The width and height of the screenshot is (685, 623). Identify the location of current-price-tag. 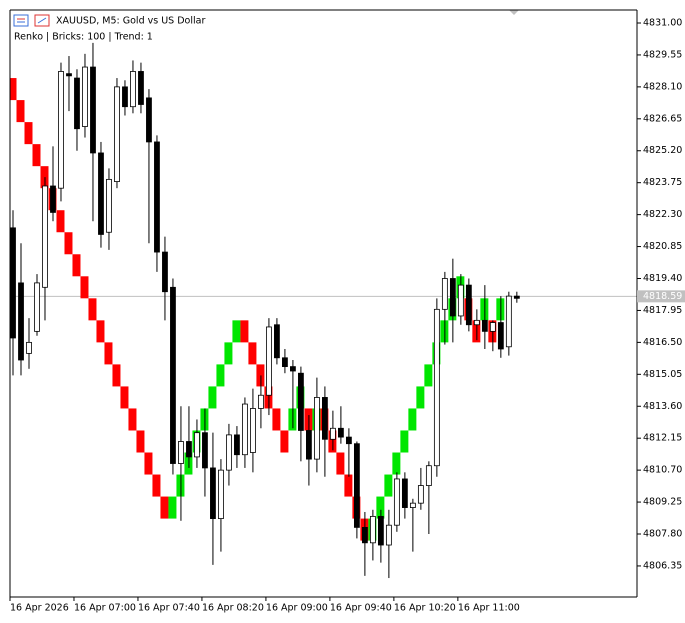
(661, 296).